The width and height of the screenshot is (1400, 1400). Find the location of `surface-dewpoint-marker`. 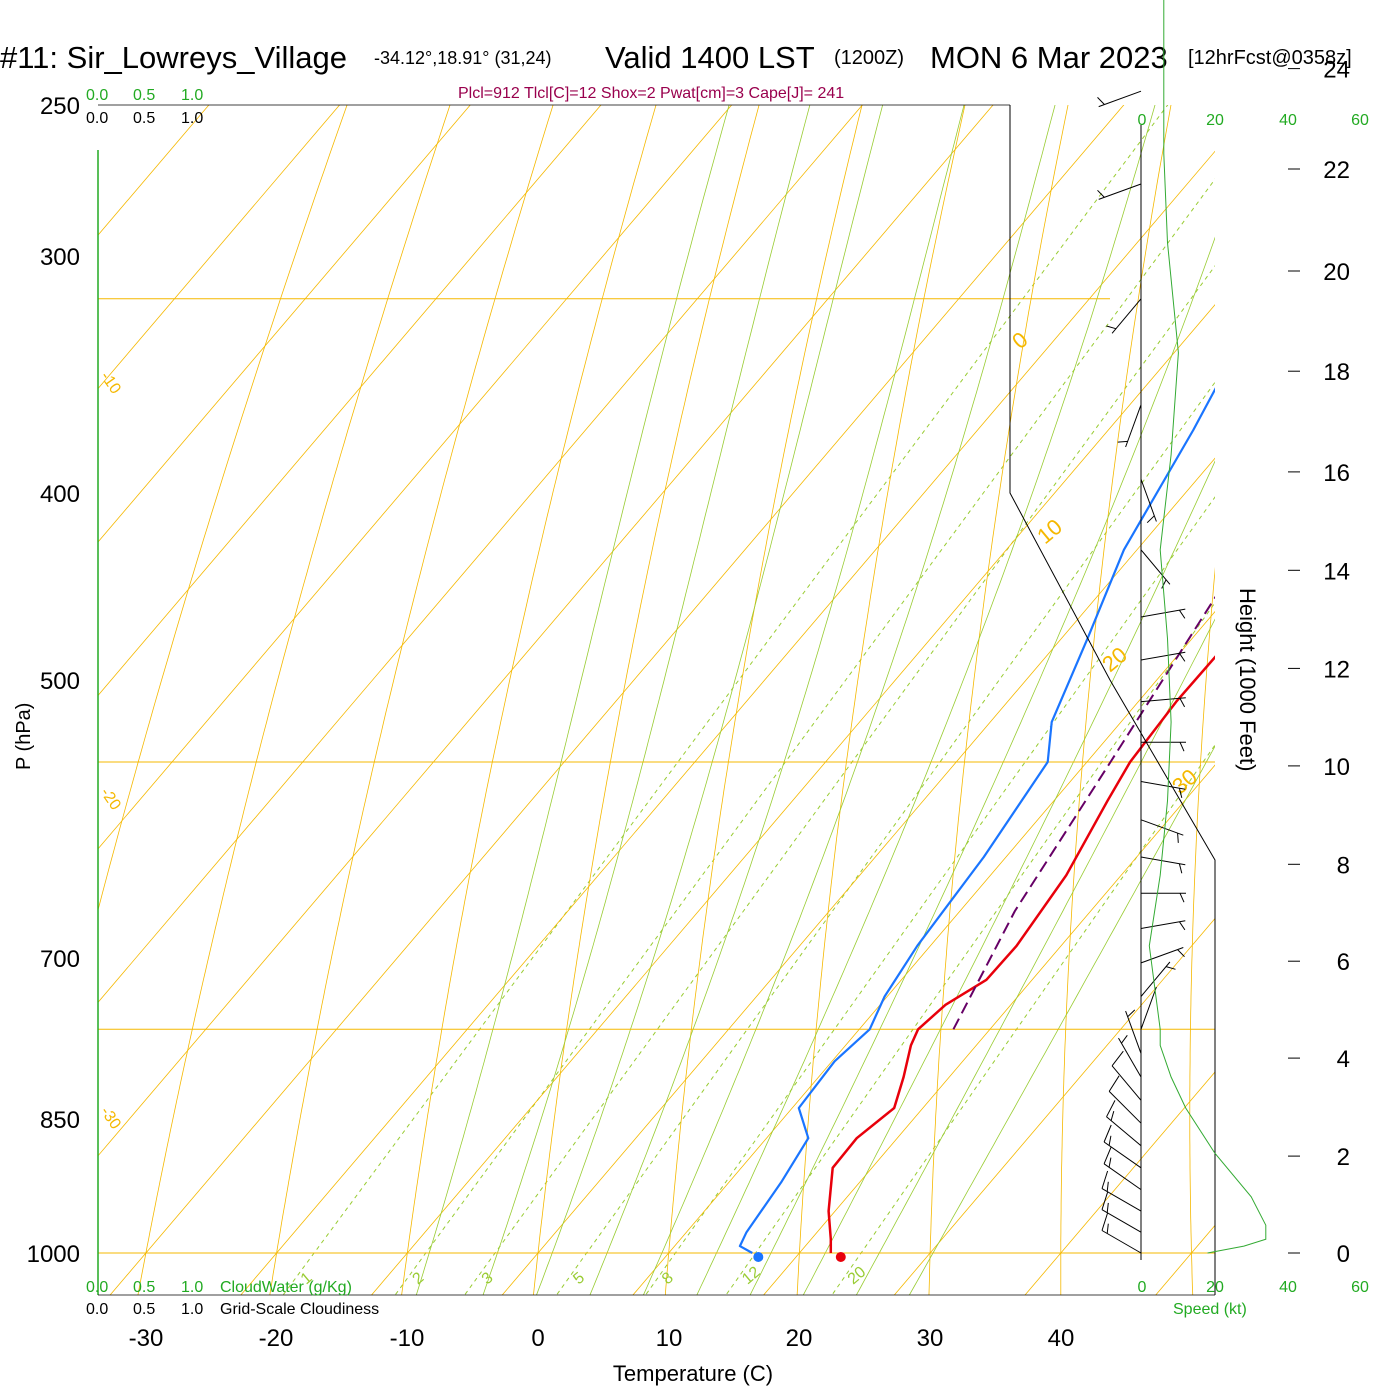

surface-dewpoint-marker is located at coordinates (758, 1257).